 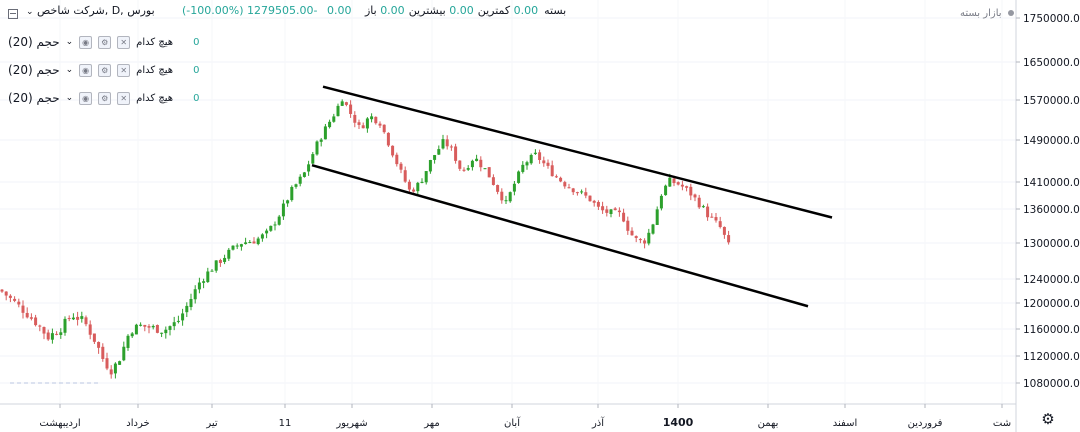 I want to click on high-label: بیشترین, so click(x=427, y=10).